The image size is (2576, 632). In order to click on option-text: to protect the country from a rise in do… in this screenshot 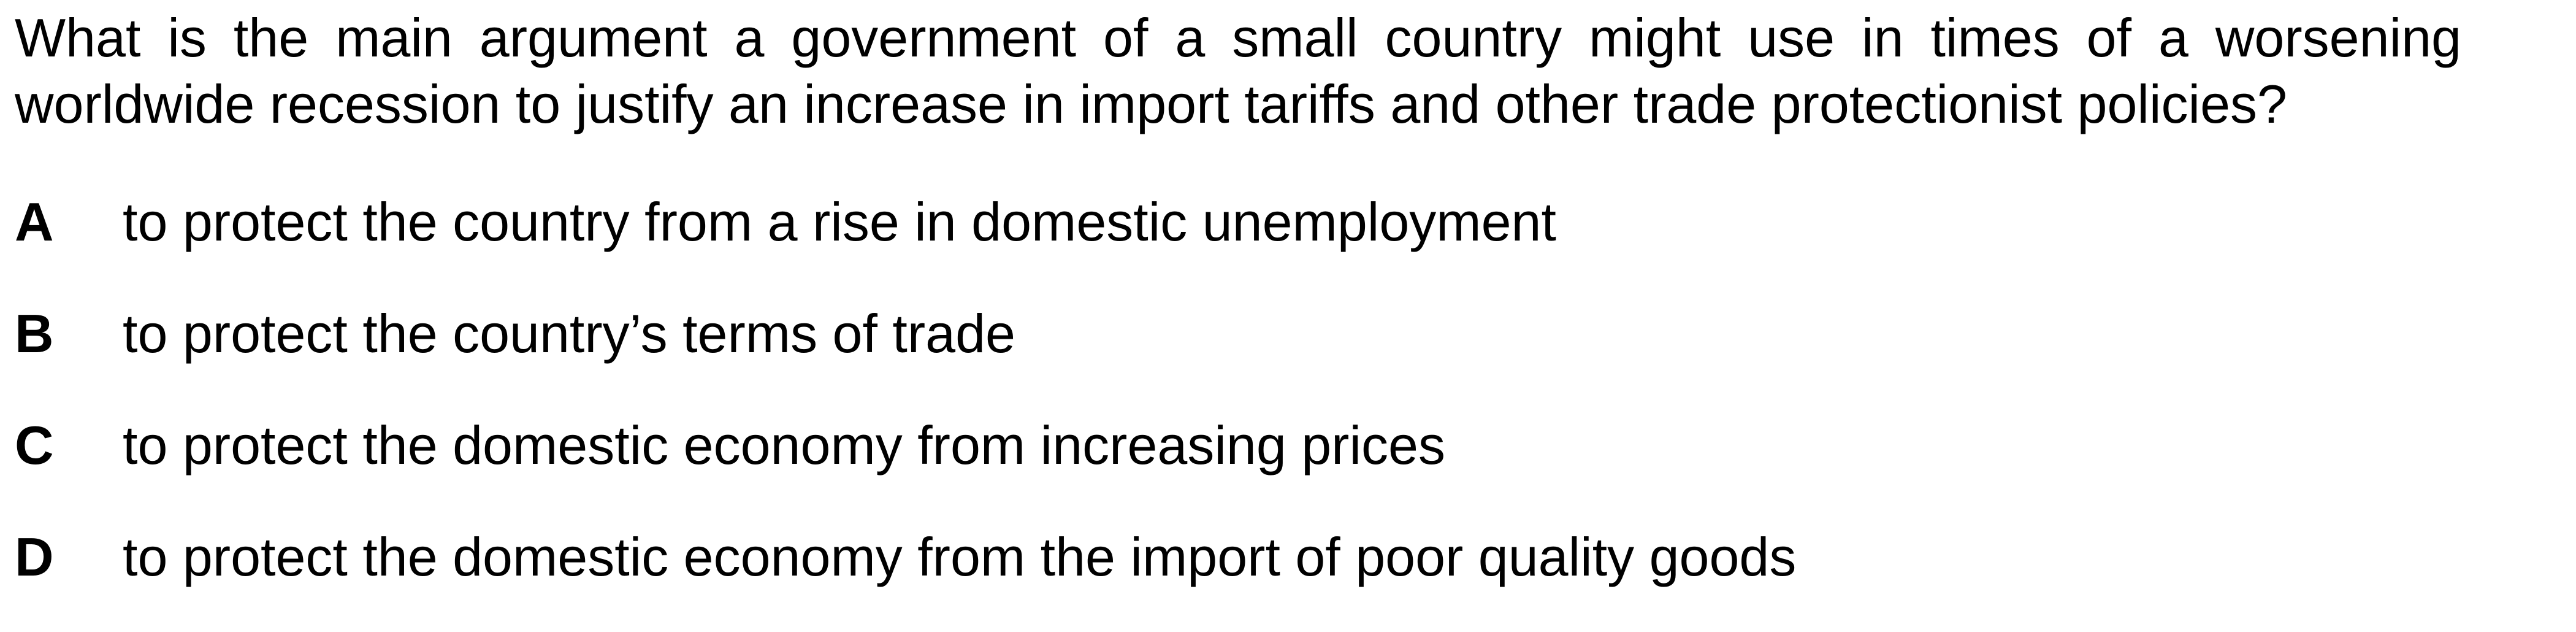, I will do `click(839, 222)`.